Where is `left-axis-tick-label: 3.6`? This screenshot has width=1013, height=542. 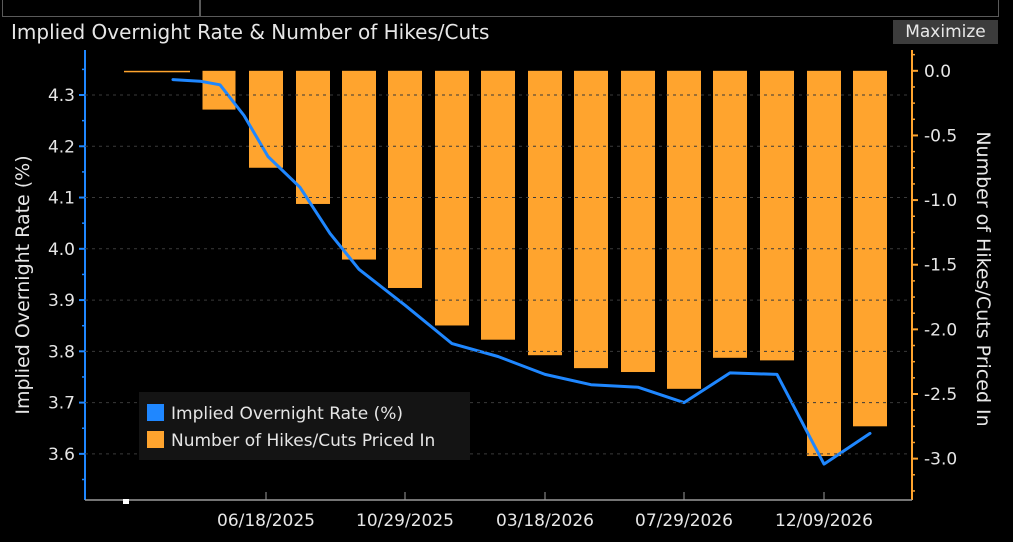
left-axis-tick-label: 3.6 is located at coordinates (61, 455).